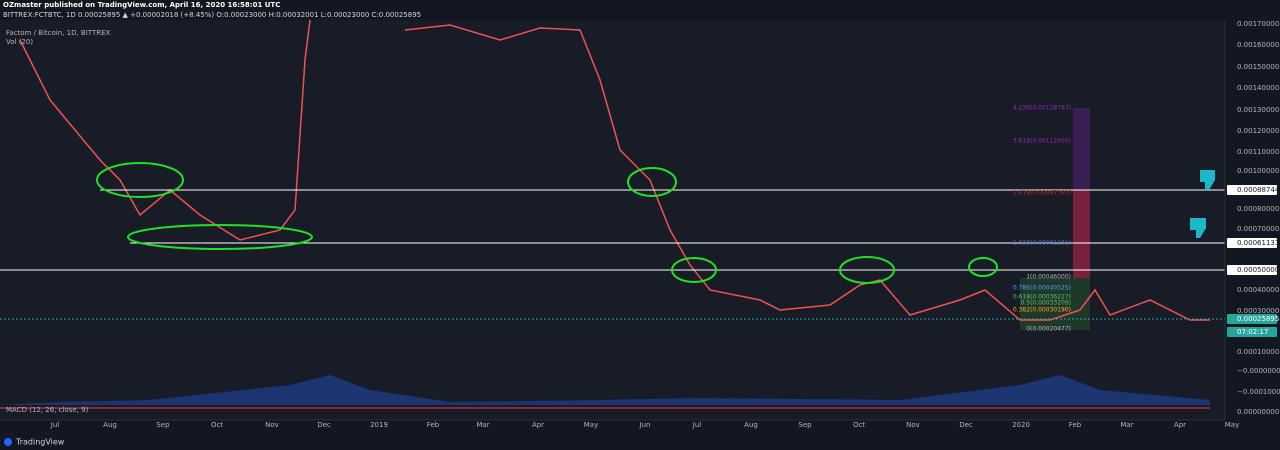 The width and height of the screenshot is (1280, 450). What do you see at coordinates (1042, 297) in the screenshot?
I see `fib-level-label: 0.618(0.00036227)` at bounding box center [1042, 297].